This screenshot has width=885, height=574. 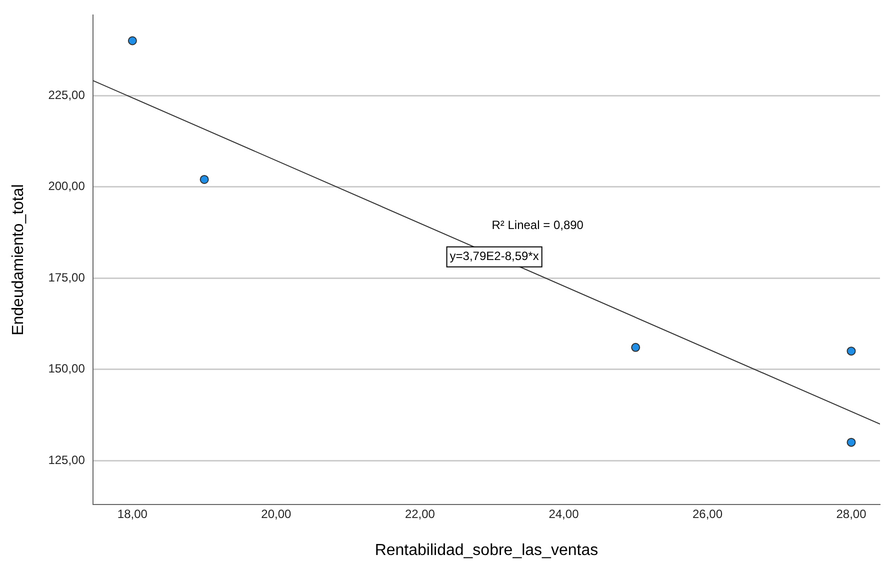 What do you see at coordinates (707, 513) in the screenshot?
I see `x-tick-label: 26,00` at bounding box center [707, 513].